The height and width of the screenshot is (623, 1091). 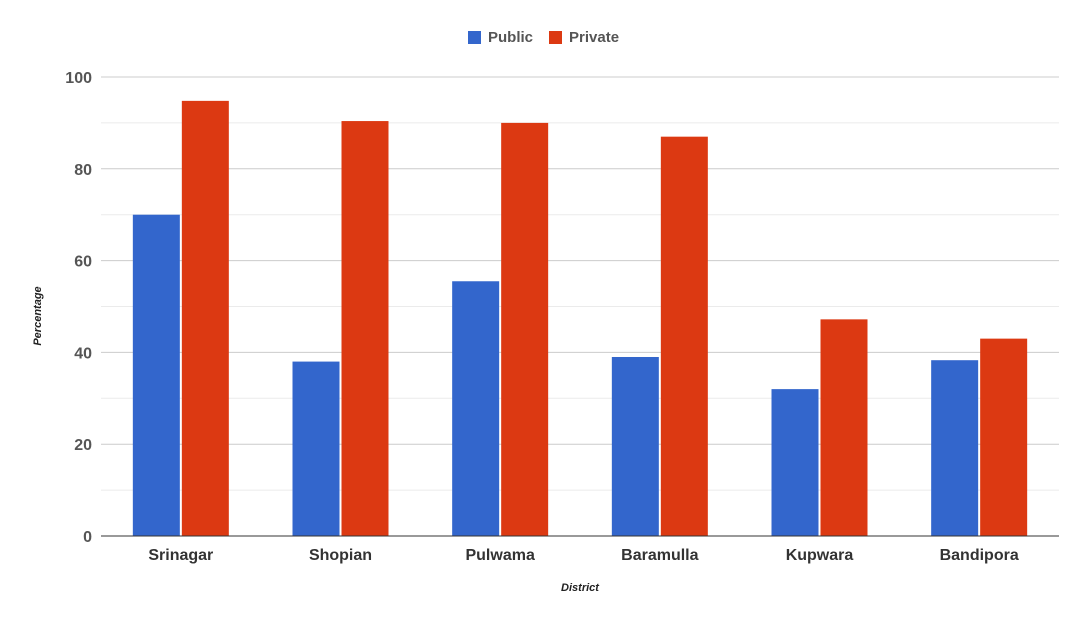 I want to click on y-tick-labels: 0 20 40 60 80 100, so click(x=78, y=308).